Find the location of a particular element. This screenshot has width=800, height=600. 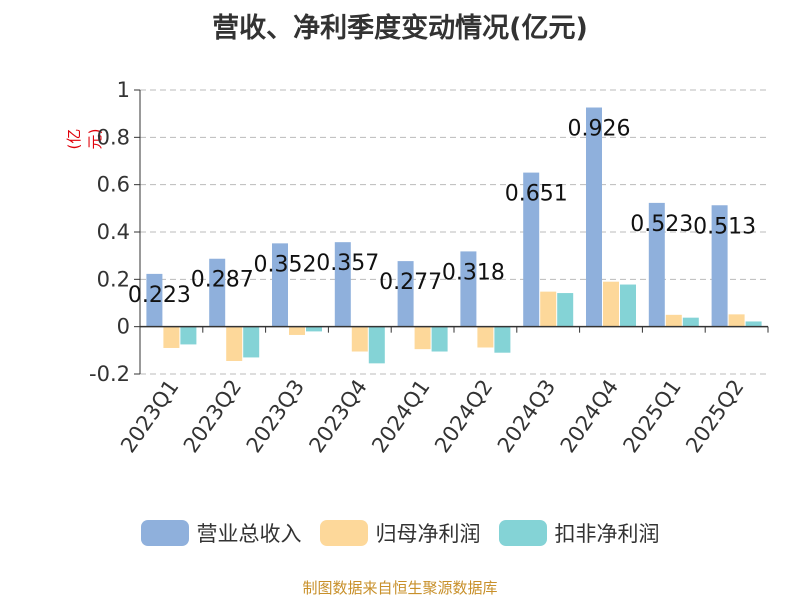

legend-item-deducted-net-profit: 扣非净利润 is located at coordinates (579, 533).